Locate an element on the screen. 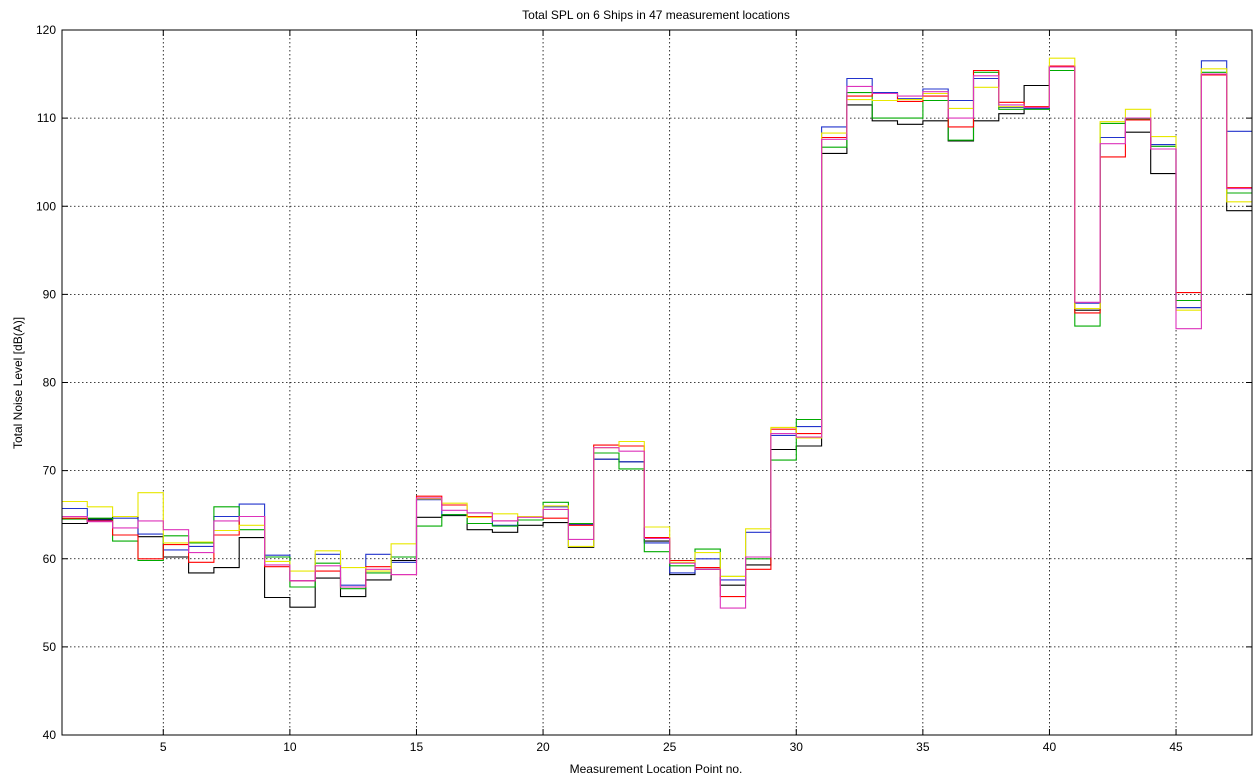 The width and height of the screenshot is (1254, 776). x-tick-label: 40 is located at coordinates (1050, 747).